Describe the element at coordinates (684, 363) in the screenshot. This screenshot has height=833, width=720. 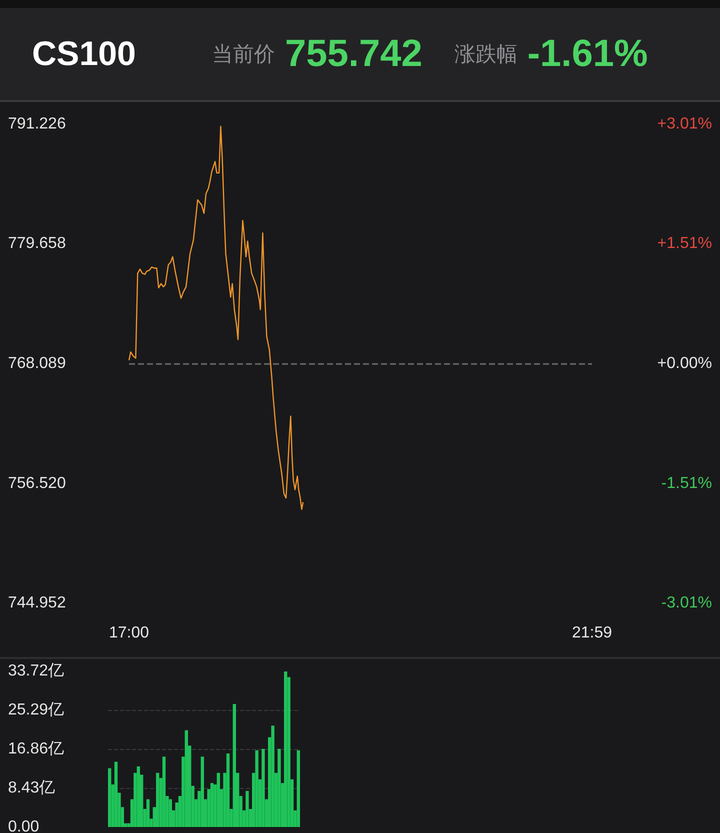
I see `y2-tick-label: +0.00%` at that location.